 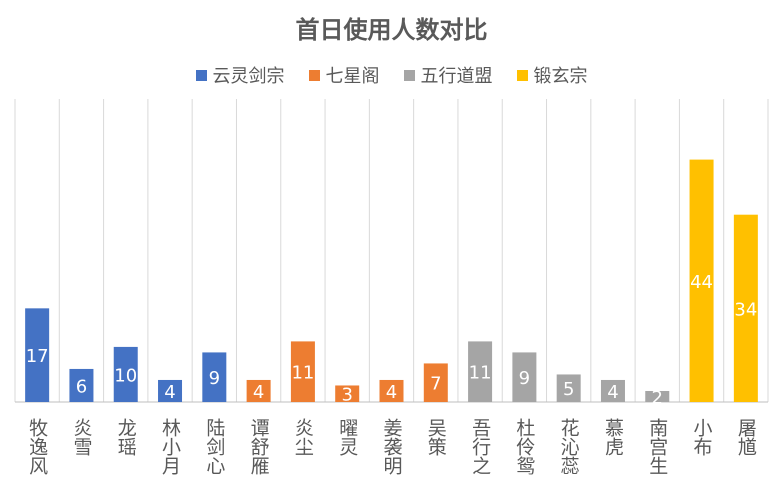 I want to click on data-label: 10, so click(x=125, y=375).